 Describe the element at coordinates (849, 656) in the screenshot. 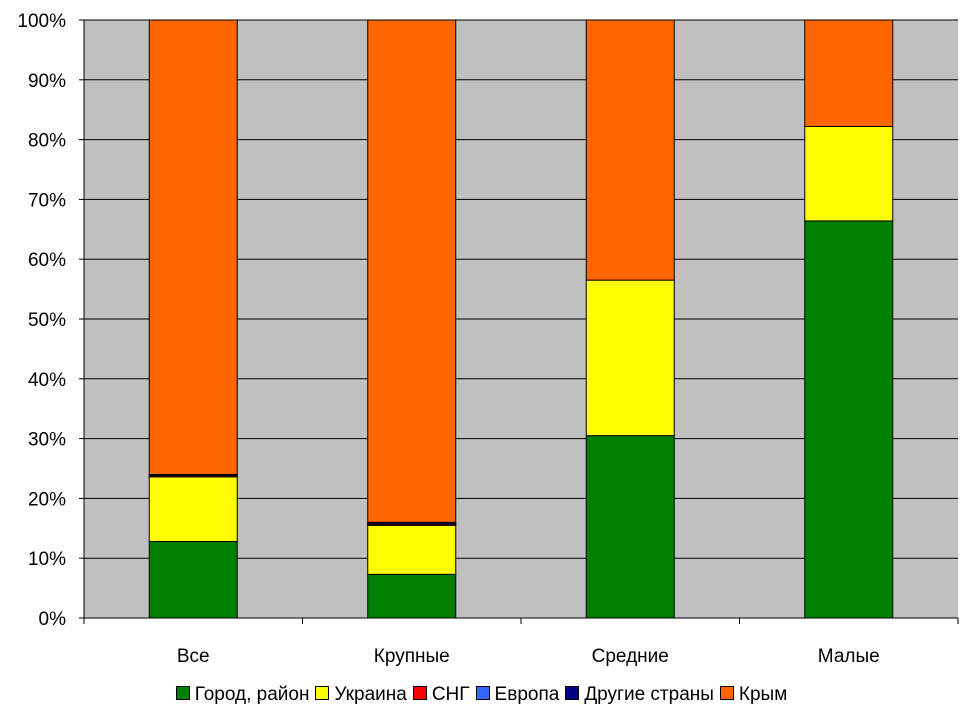

I see `x-tick-label: Малые` at that location.